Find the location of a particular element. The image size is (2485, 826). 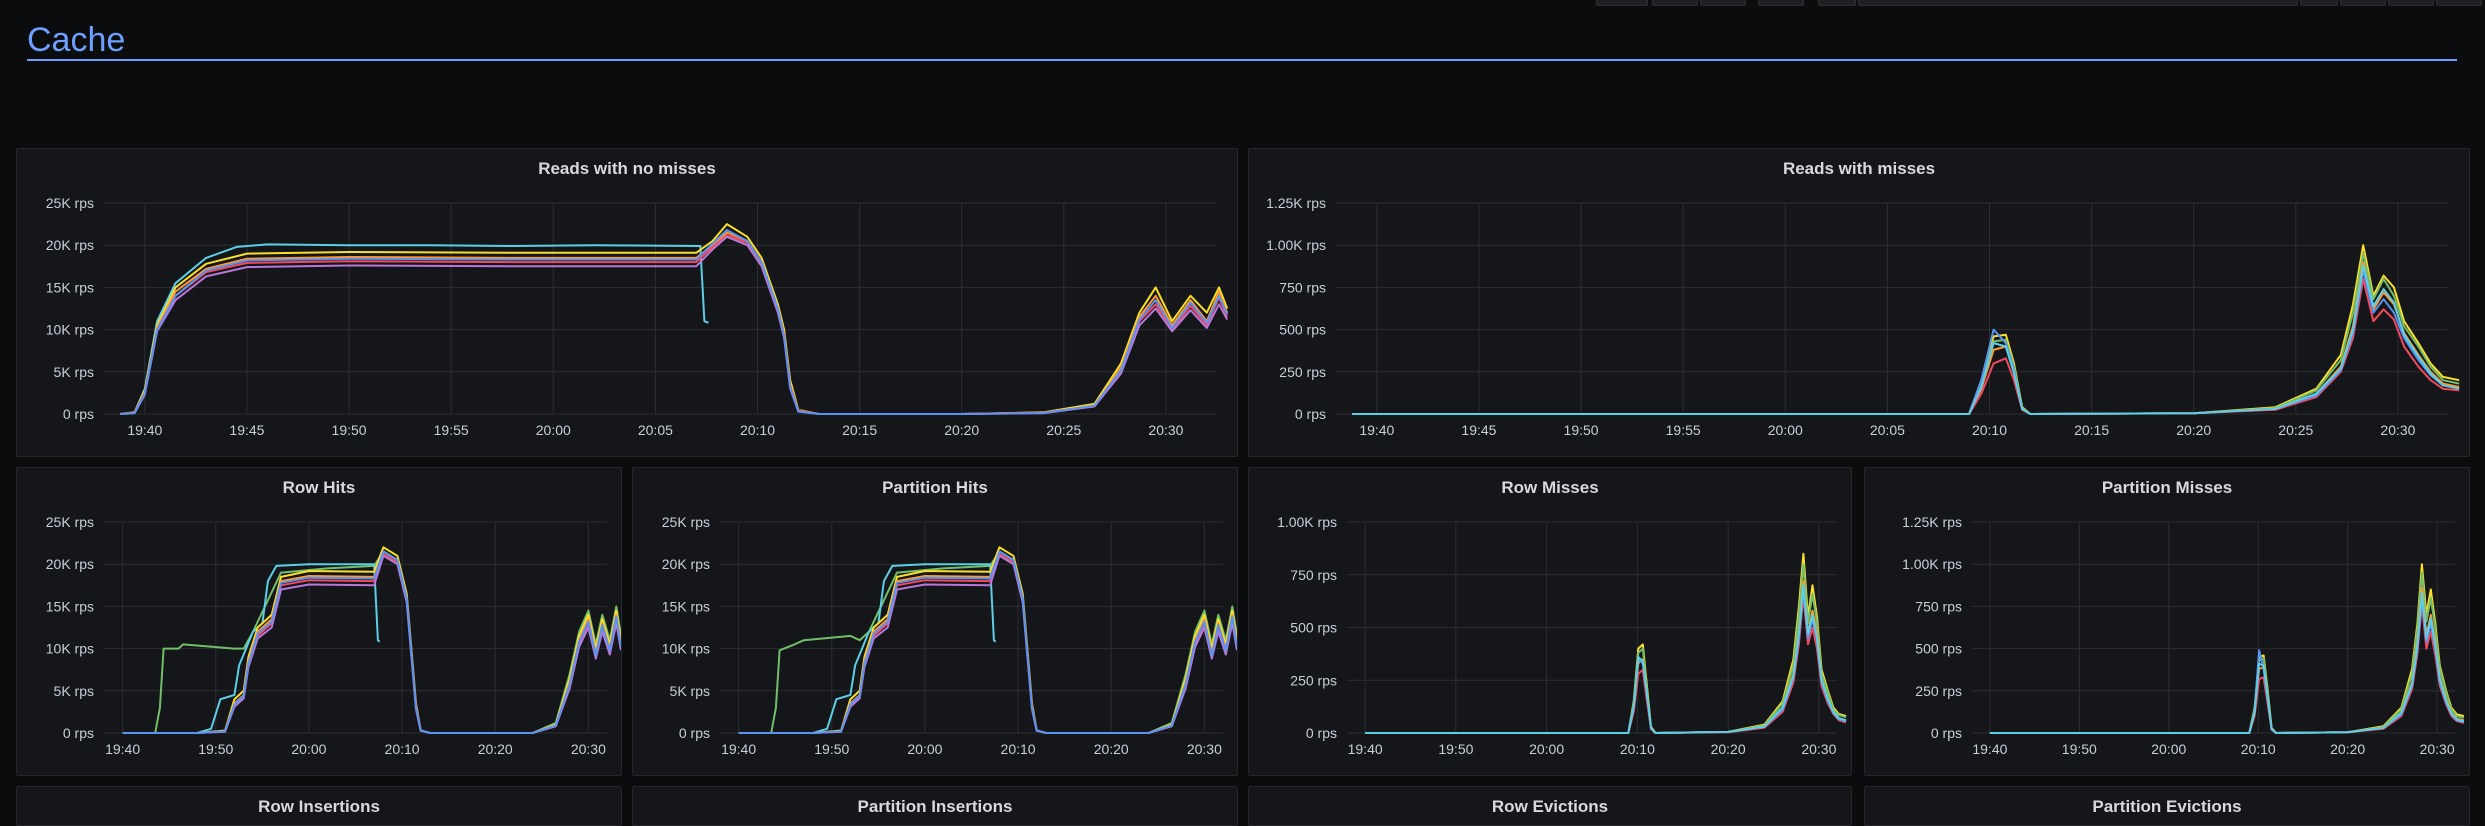

series-line-orange is located at coordinates (1906, 338).